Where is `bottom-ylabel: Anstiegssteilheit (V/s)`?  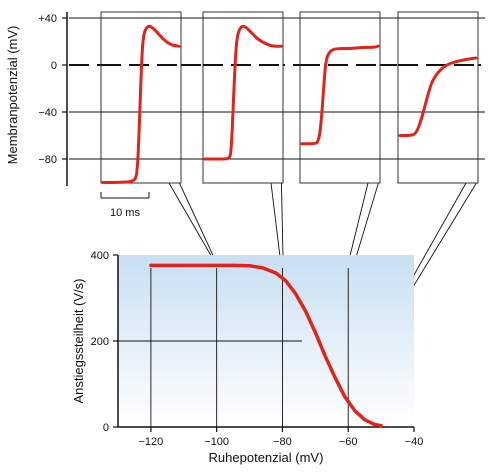 bottom-ylabel: Anstiegssteilheit (V/s) is located at coordinates (78, 341).